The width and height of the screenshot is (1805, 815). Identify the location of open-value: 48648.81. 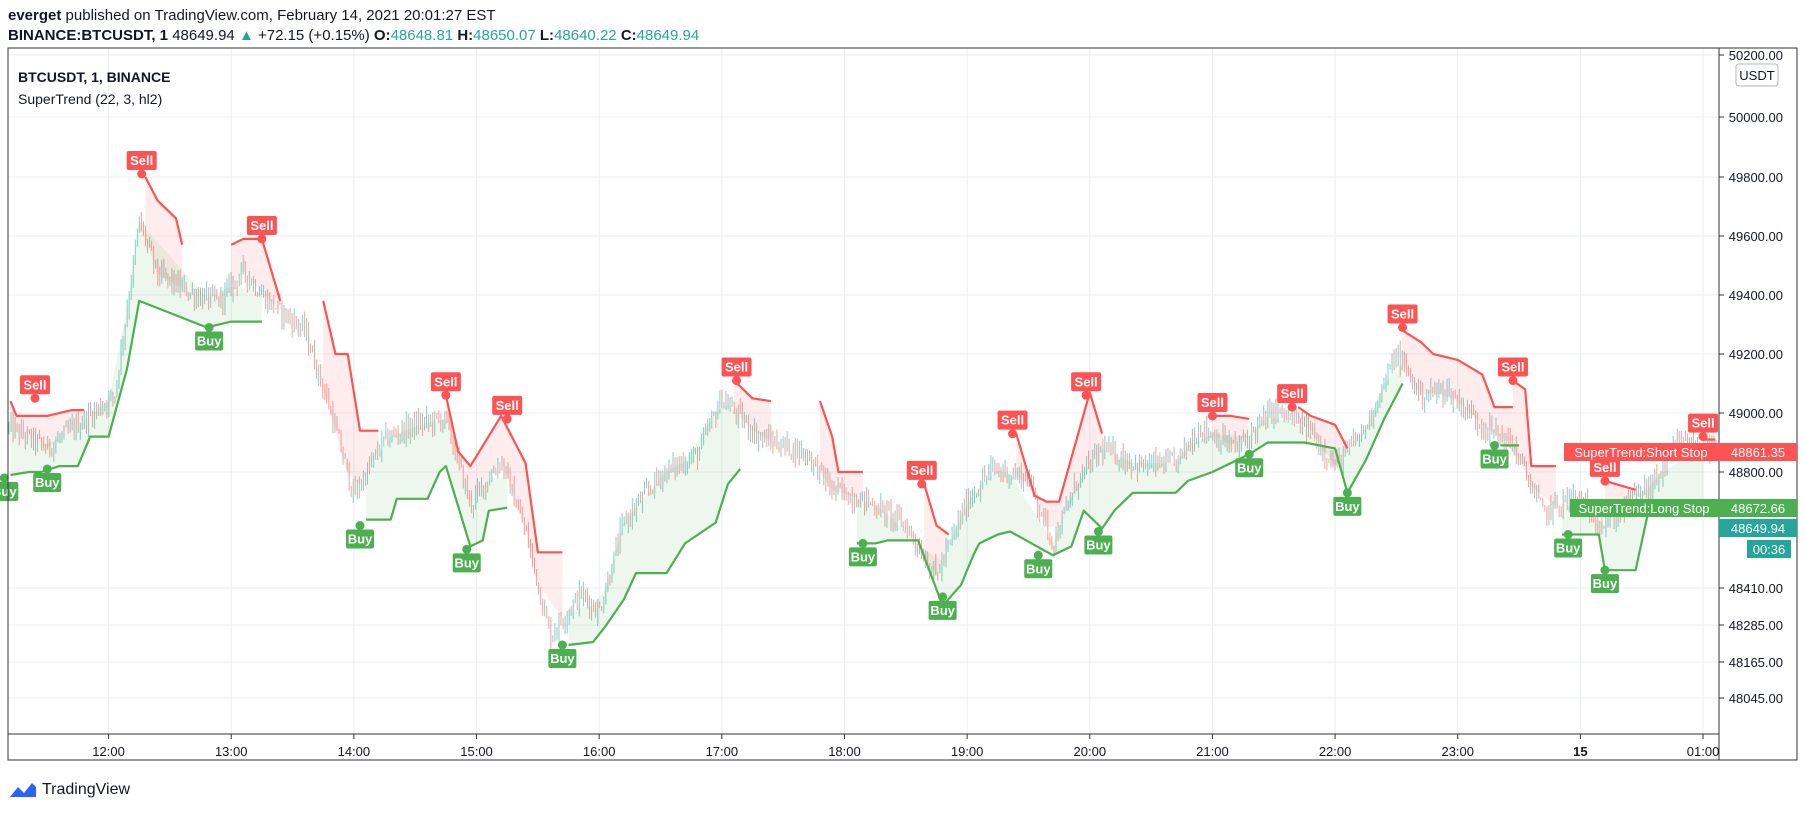
(422, 35).